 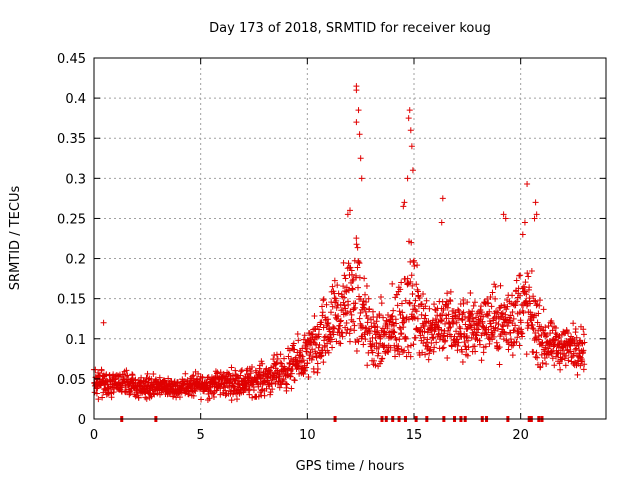 I want to click on y-tick-label: 0.1, so click(x=75, y=340).